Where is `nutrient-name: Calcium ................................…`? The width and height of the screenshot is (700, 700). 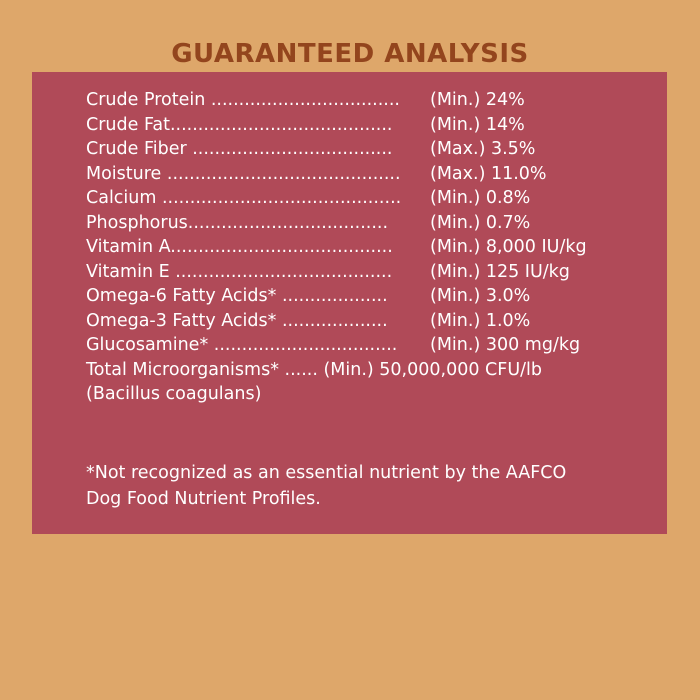 nutrient-name: Calcium ................................… is located at coordinates (244, 198).